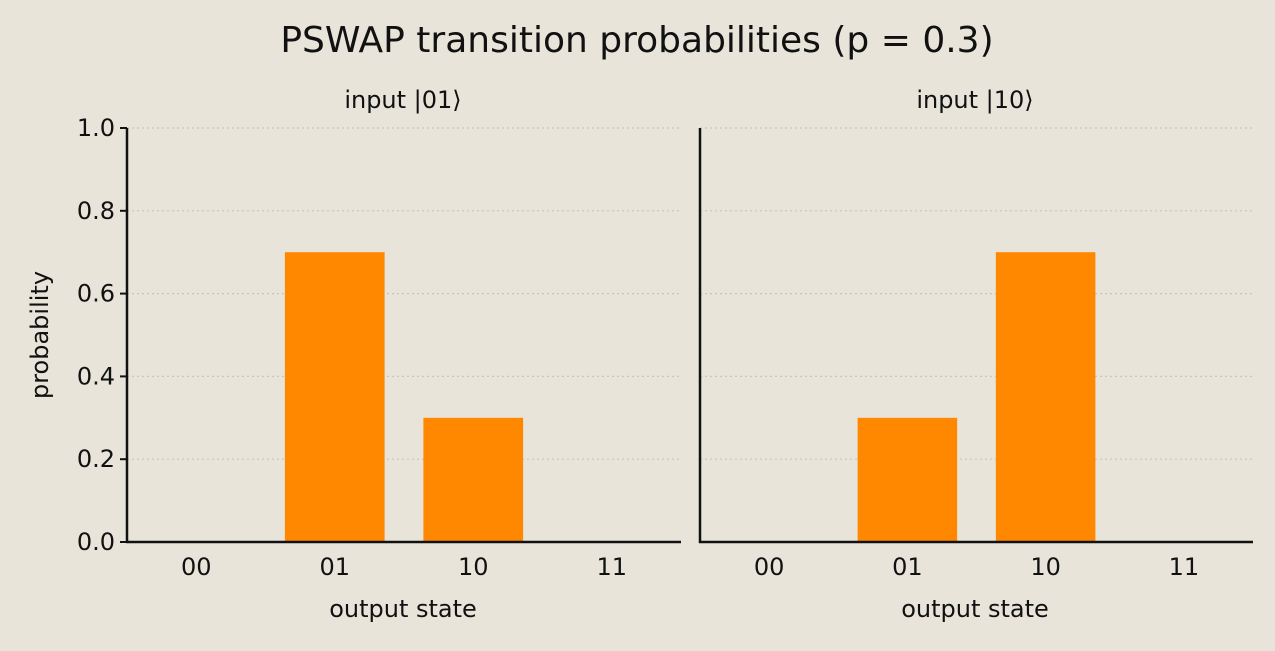 The width and height of the screenshot is (1275, 651). Describe the element at coordinates (96, 211) in the screenshot. I see `y-tick-label: 0.8` at that location.